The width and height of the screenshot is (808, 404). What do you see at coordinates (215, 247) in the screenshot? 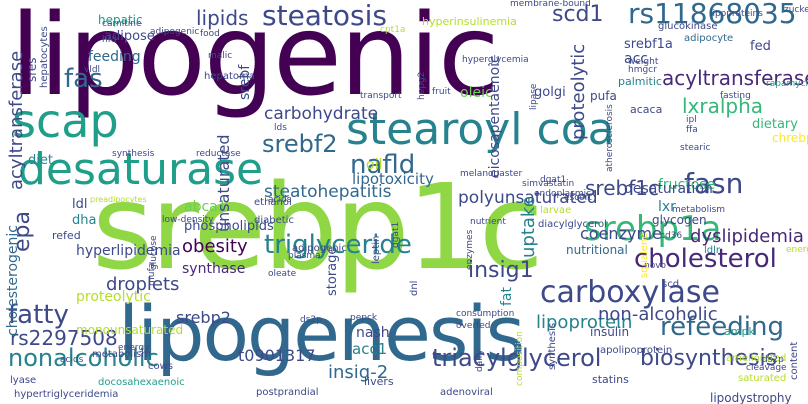
I see `word-ldl: obesity` at bounding box center [215, 247].